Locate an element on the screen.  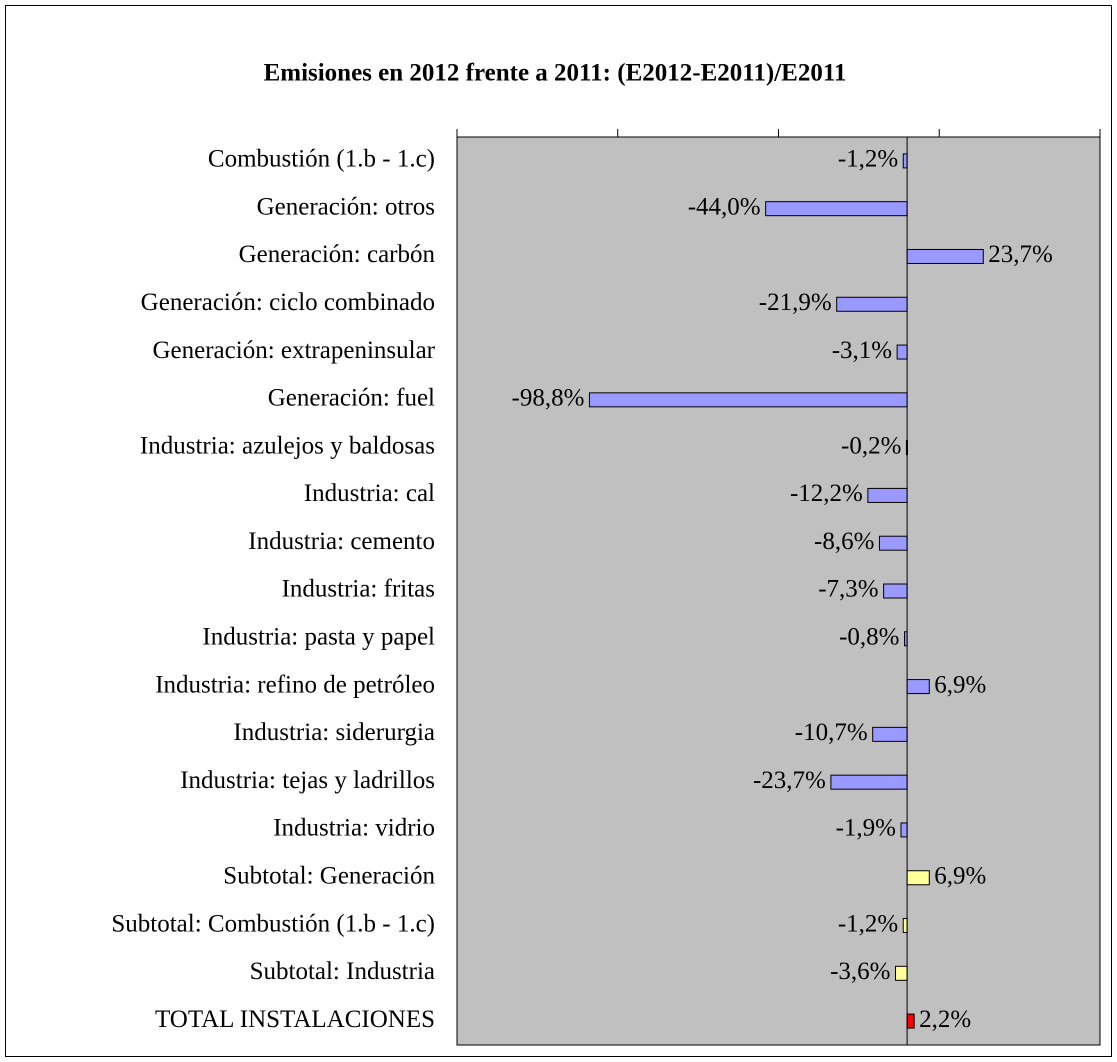
data-label: -21,9% is located at coordinates (795, 302).